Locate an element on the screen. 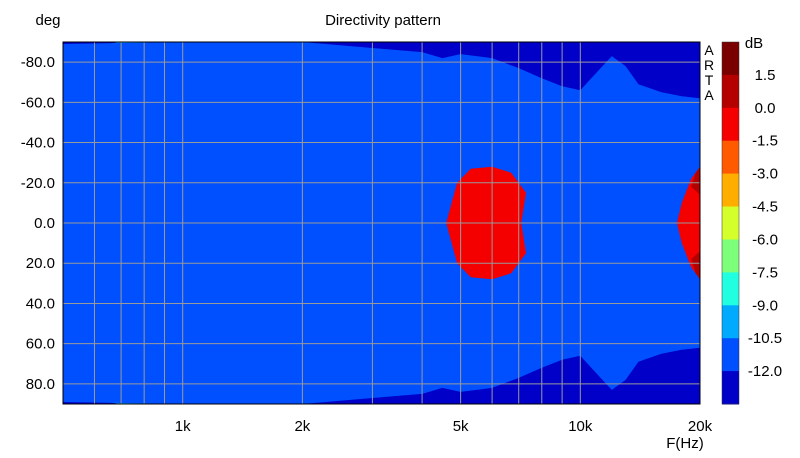 This screenshot has width=800, height=458. colorbar-tick-label: 0.0 is located at coordinates (765, 108).